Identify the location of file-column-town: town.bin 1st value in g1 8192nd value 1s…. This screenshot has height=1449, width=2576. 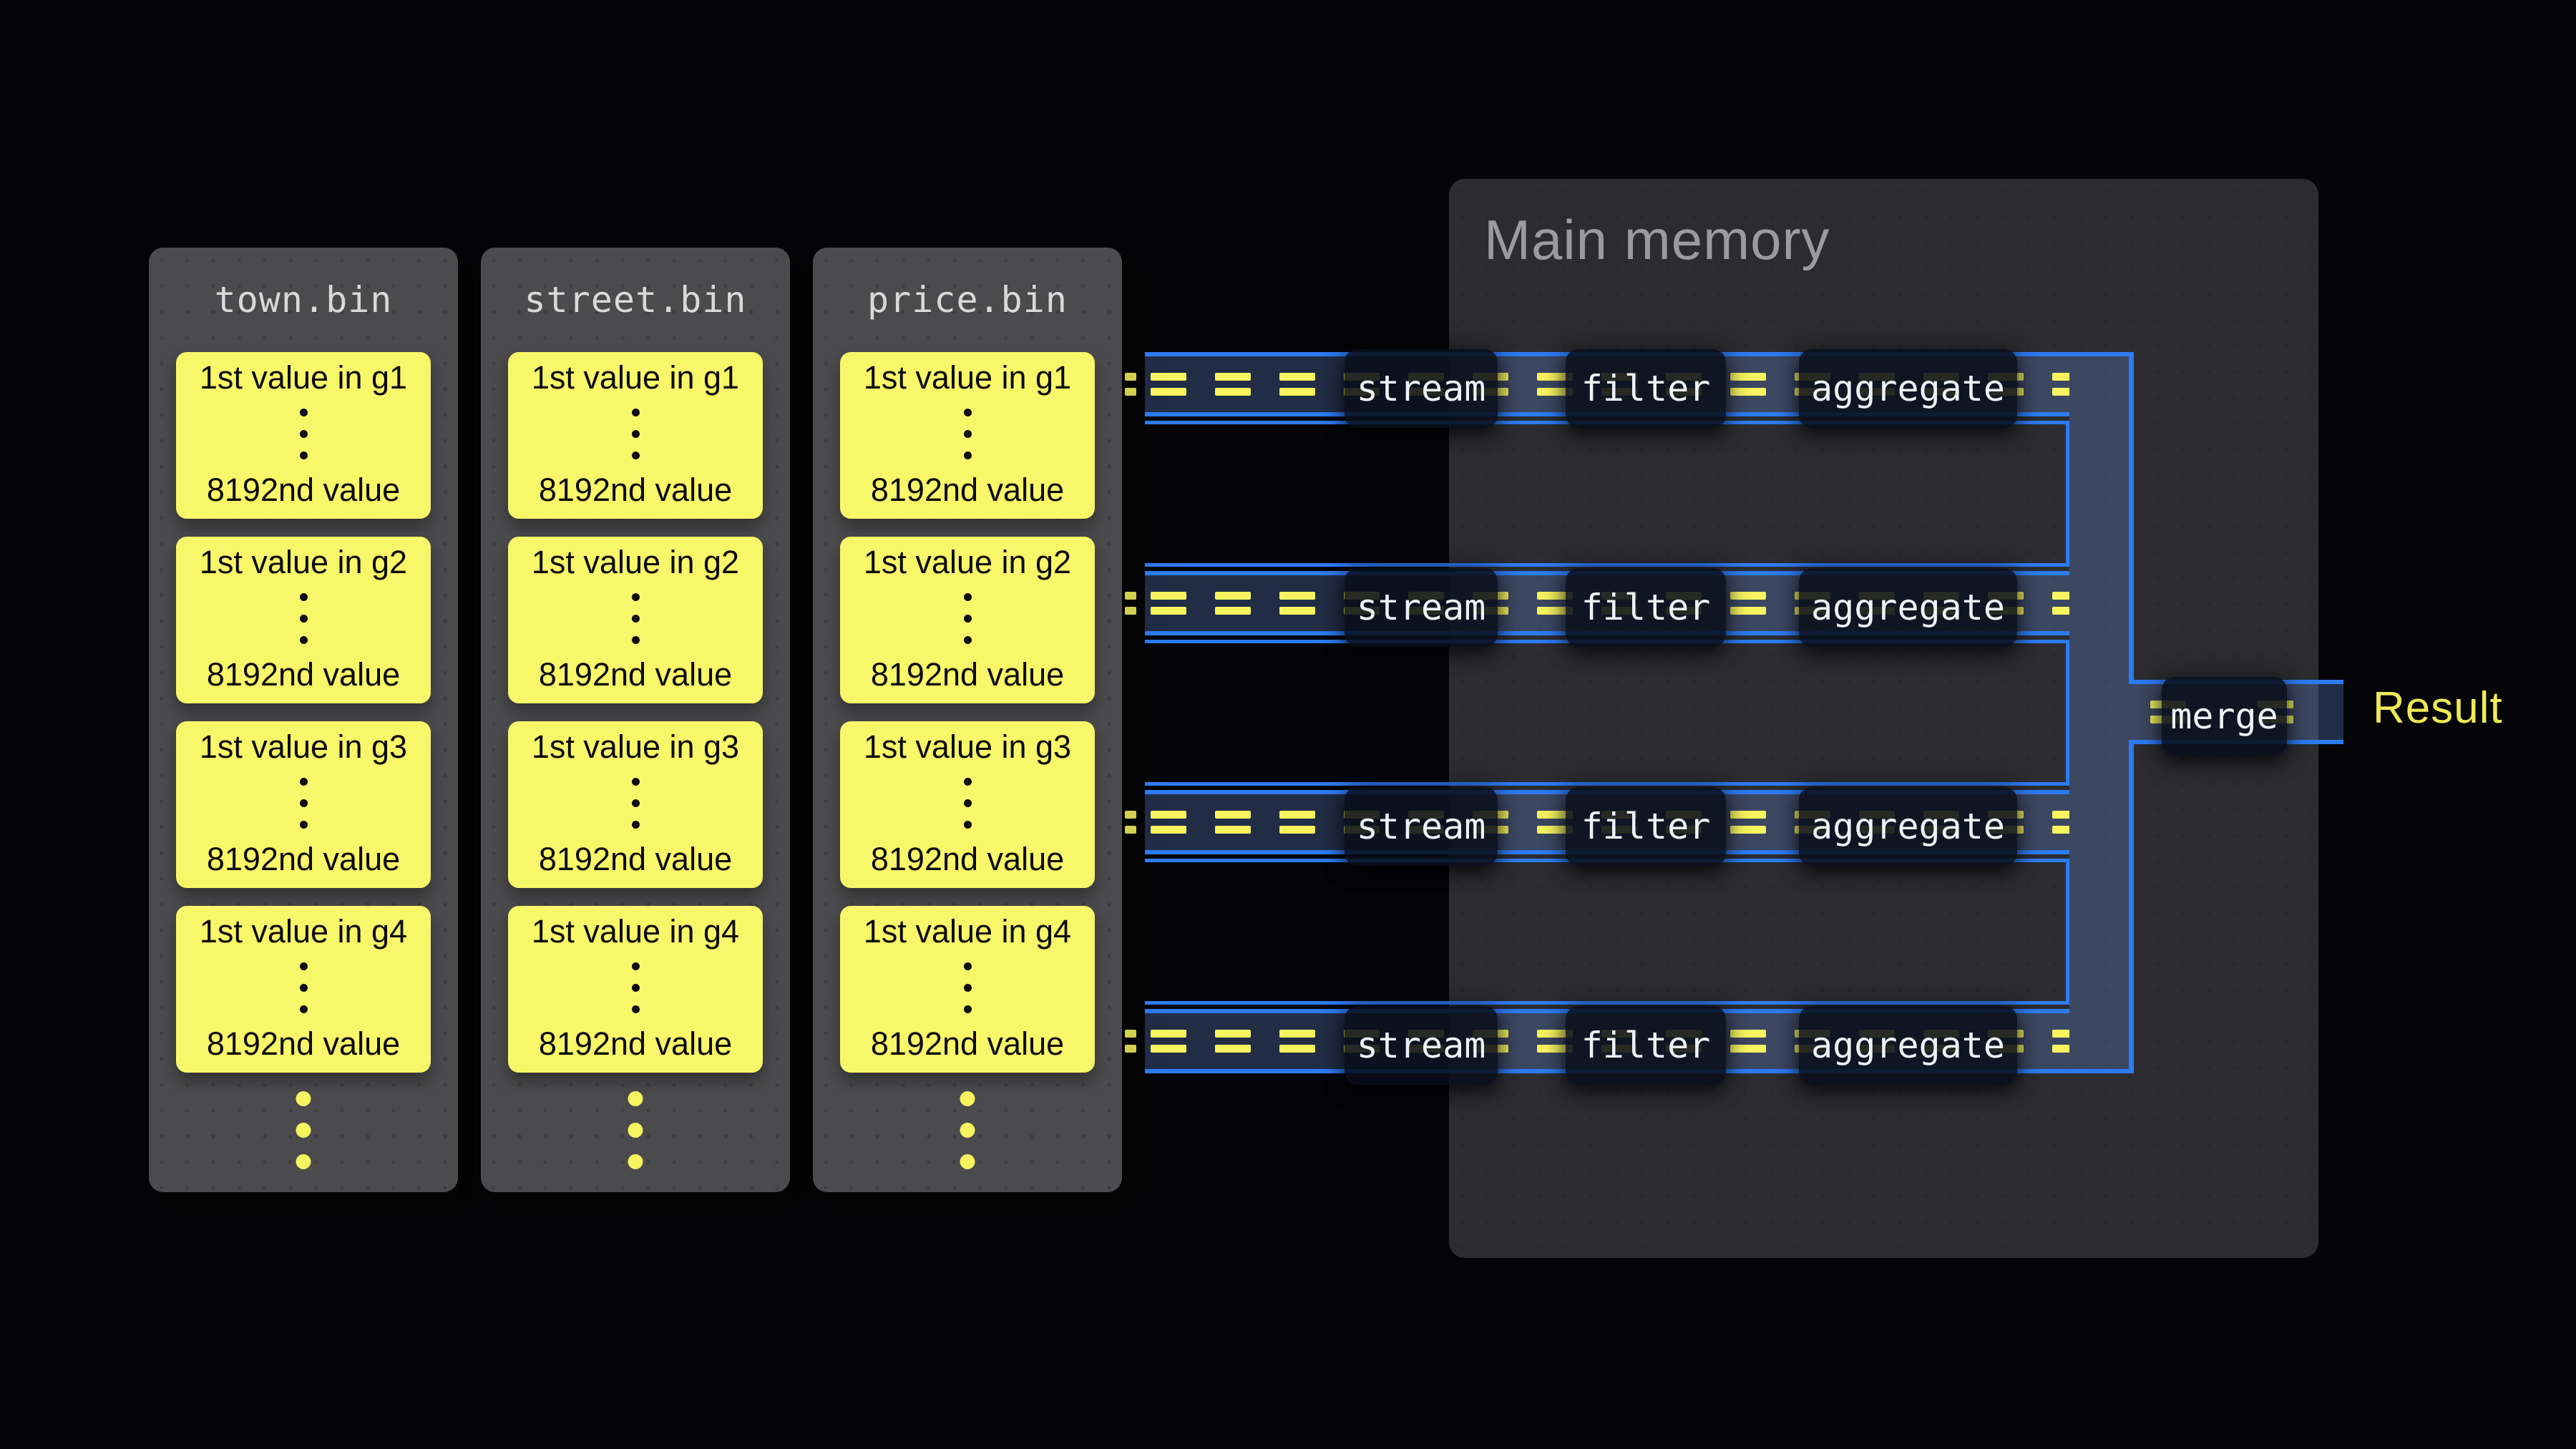
(303, 720).